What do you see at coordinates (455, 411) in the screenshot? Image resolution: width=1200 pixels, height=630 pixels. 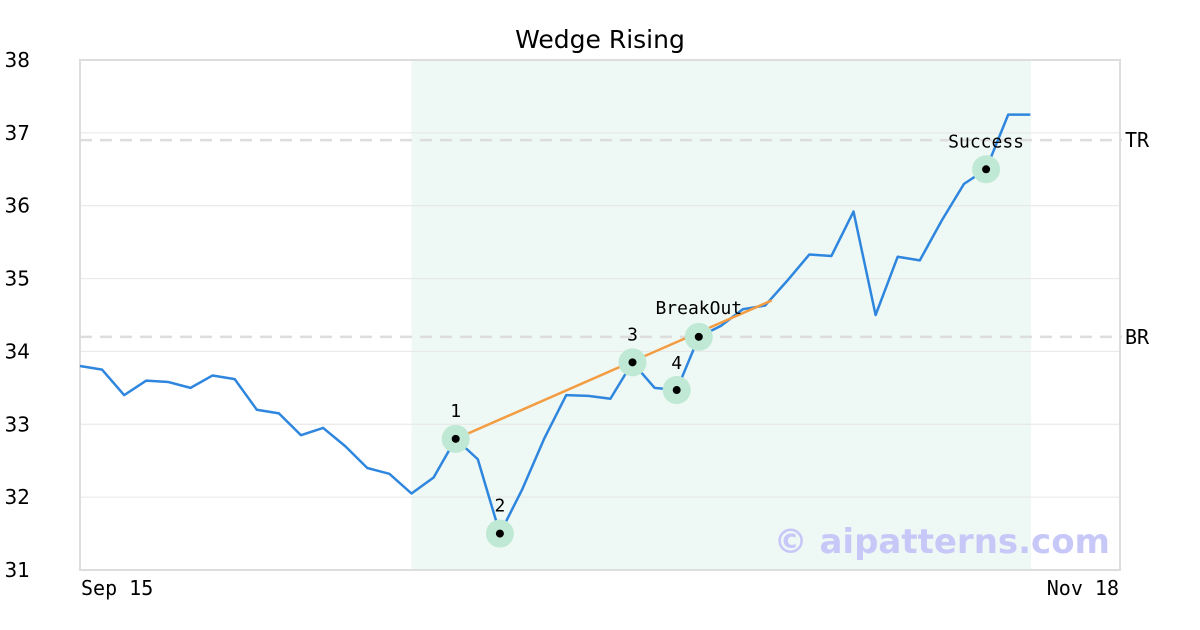 I see `point-label-1: 1` at bounding box center [455, 411].